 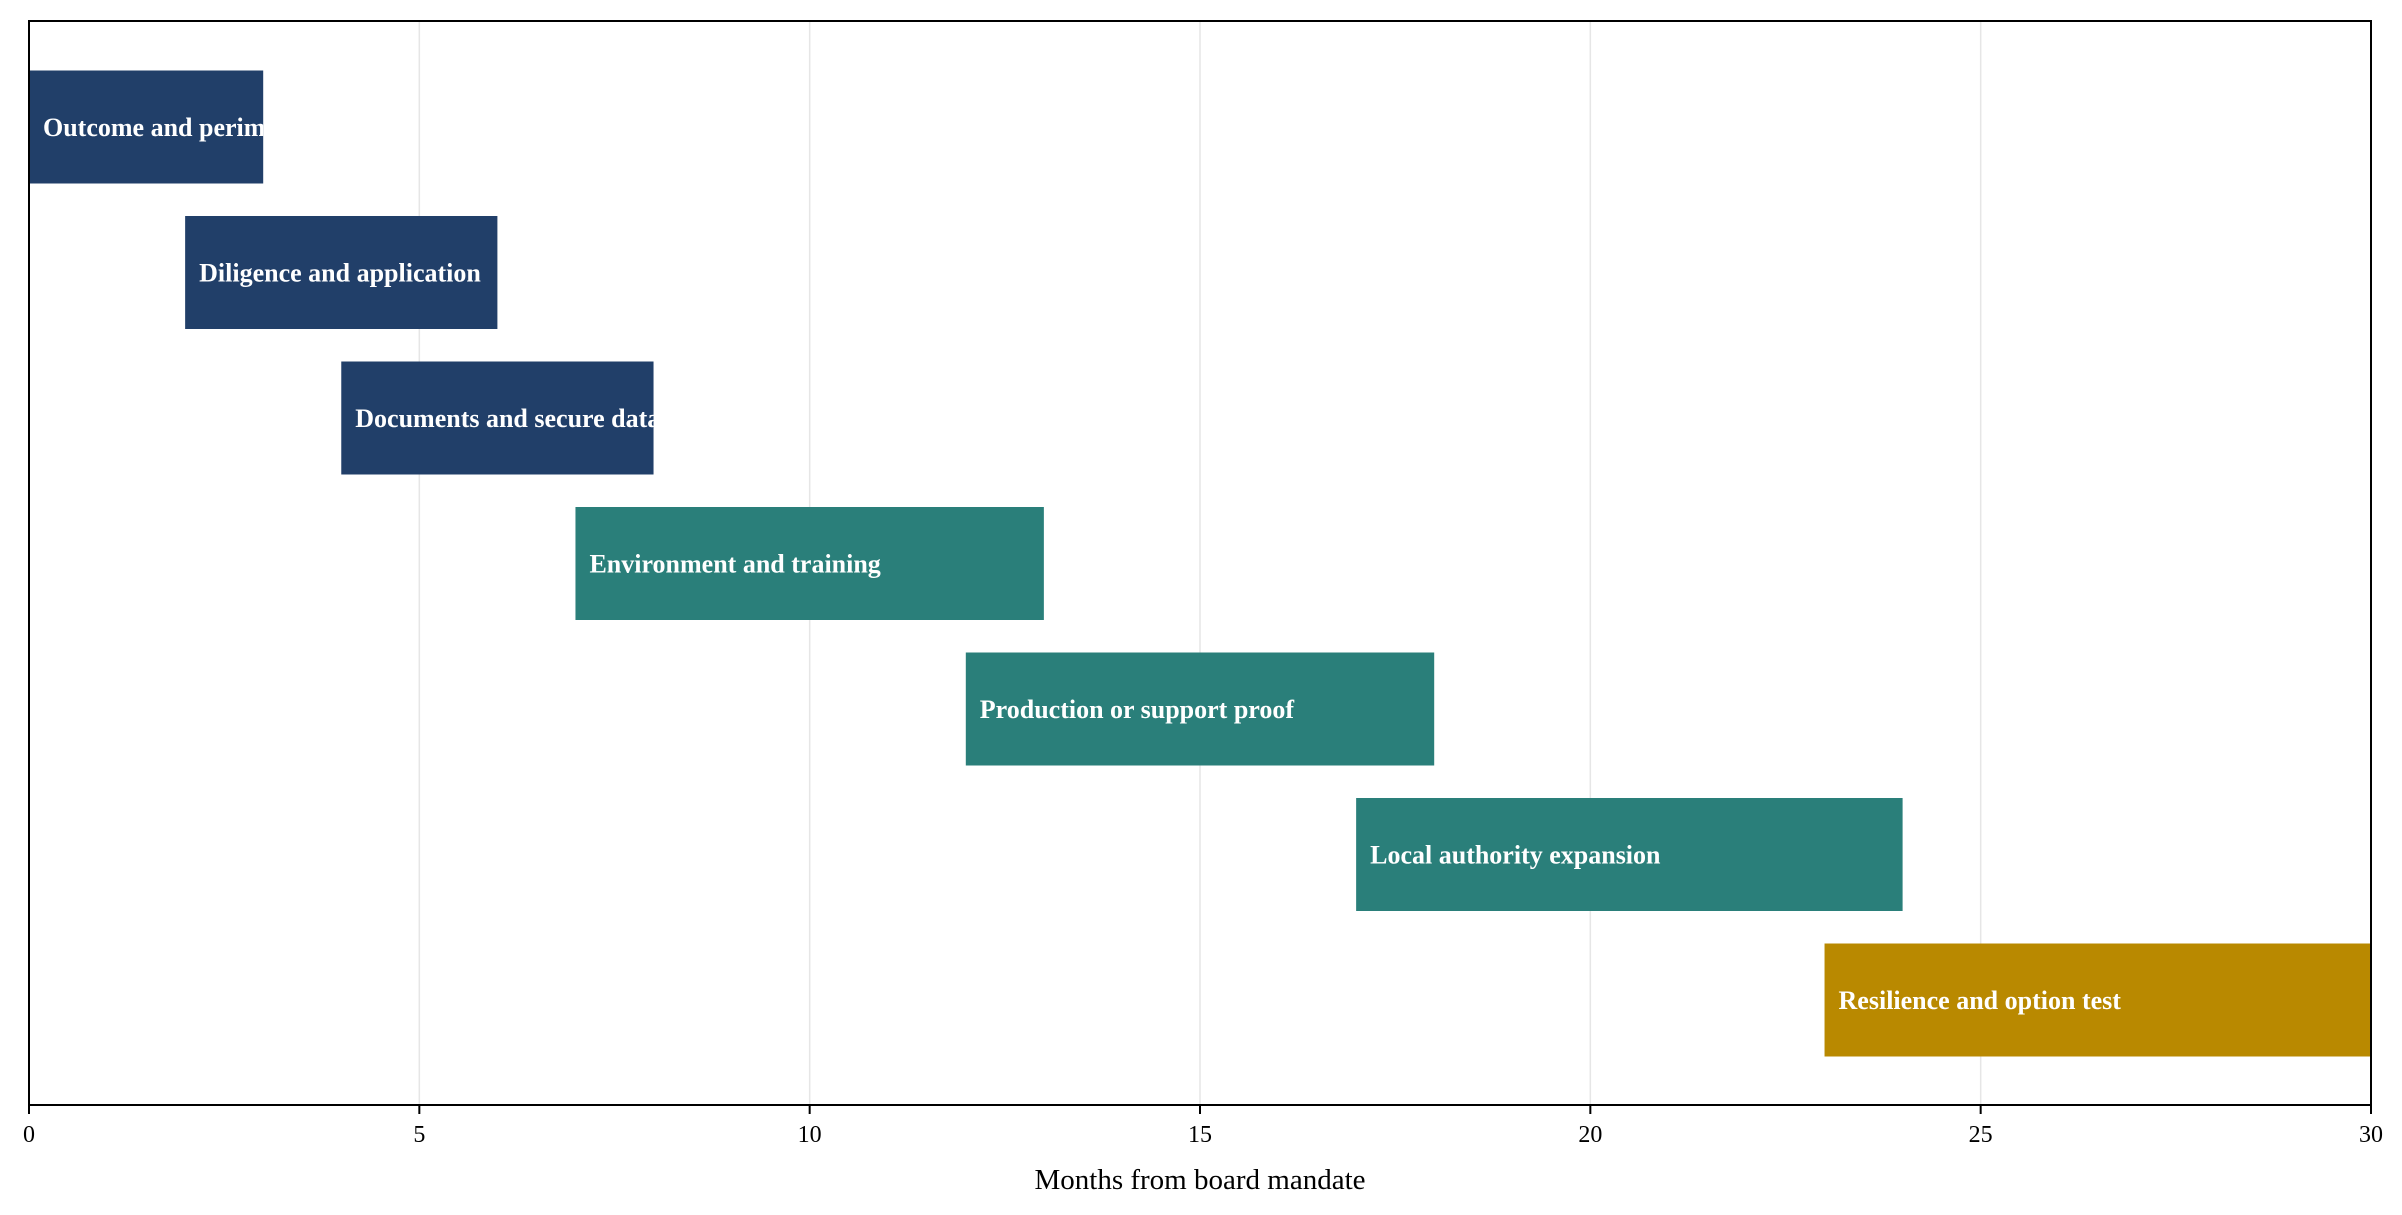 What do you see at coordinates (1137, 709) in the screenshot?
I see `task-bar-label: Production or support proof` at bounding box center [1137, 709].